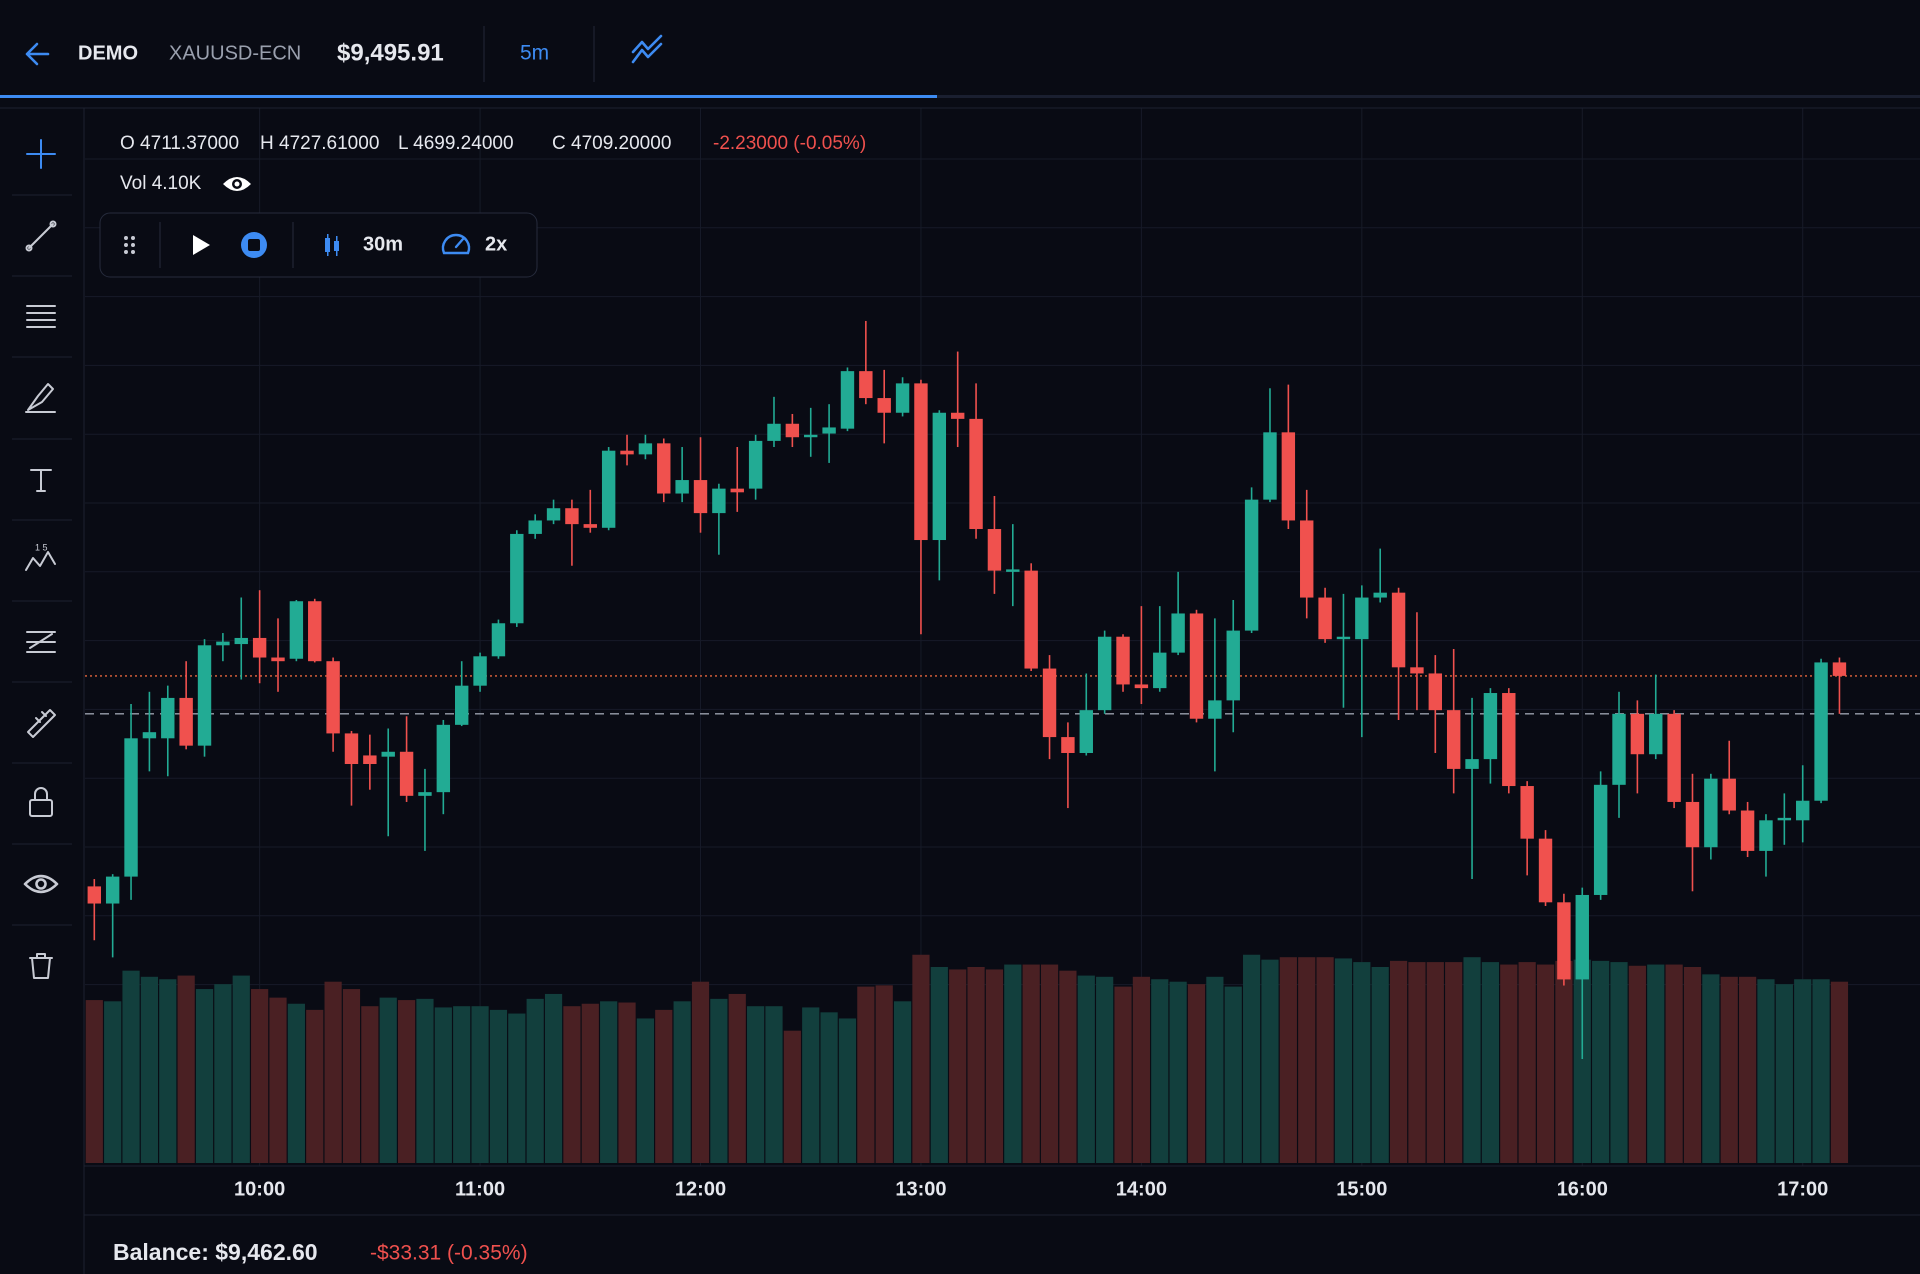 The image size is (1920, 1274). Describe the element at coordinates (390, 52) in the screenshot. I see `equity: $9,495.91` at that location.